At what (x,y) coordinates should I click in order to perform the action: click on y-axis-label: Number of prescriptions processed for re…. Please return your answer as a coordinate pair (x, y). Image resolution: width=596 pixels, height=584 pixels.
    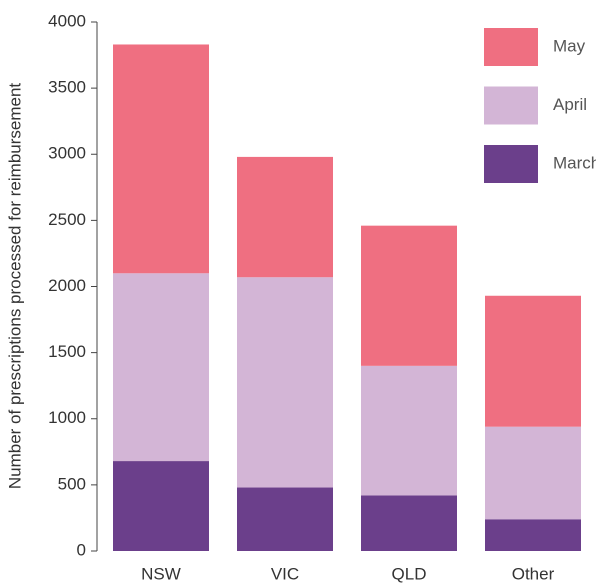
    Looking at the image, I should click on (14, 286).